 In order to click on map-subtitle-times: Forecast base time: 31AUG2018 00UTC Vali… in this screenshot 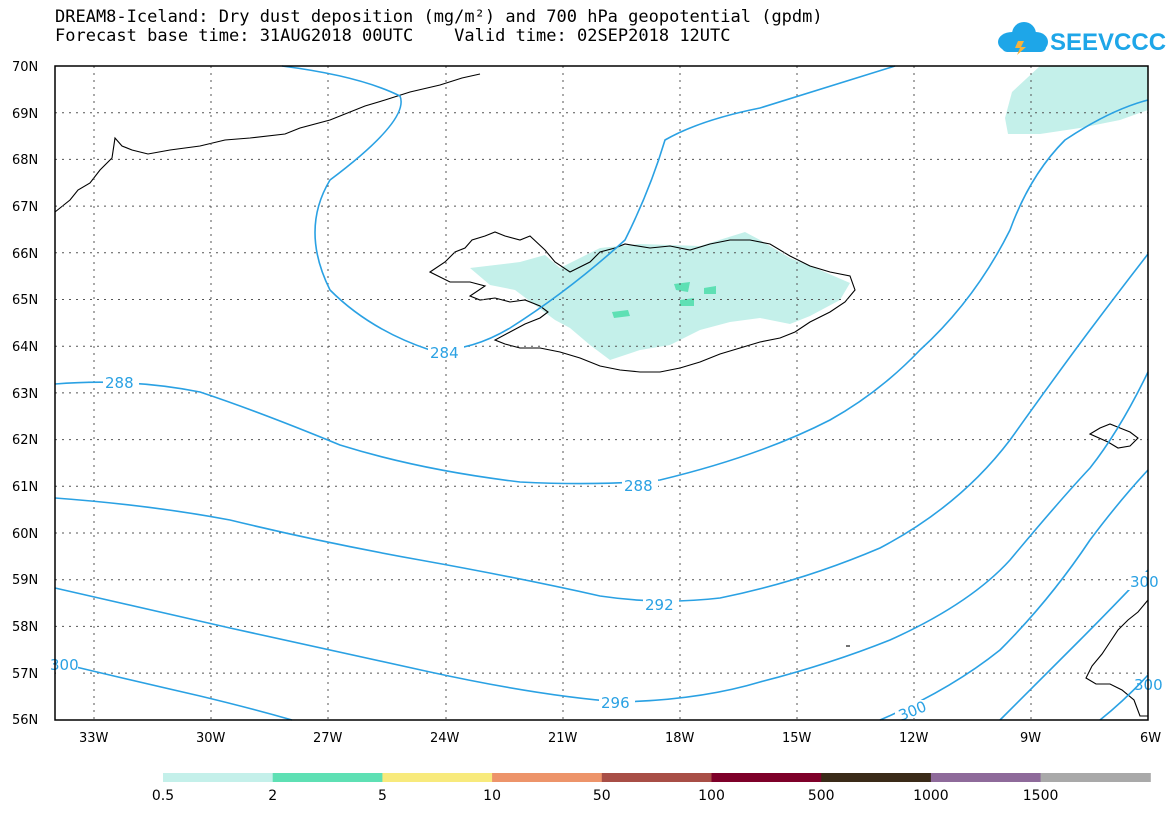, I will do `click(393, 36)`.